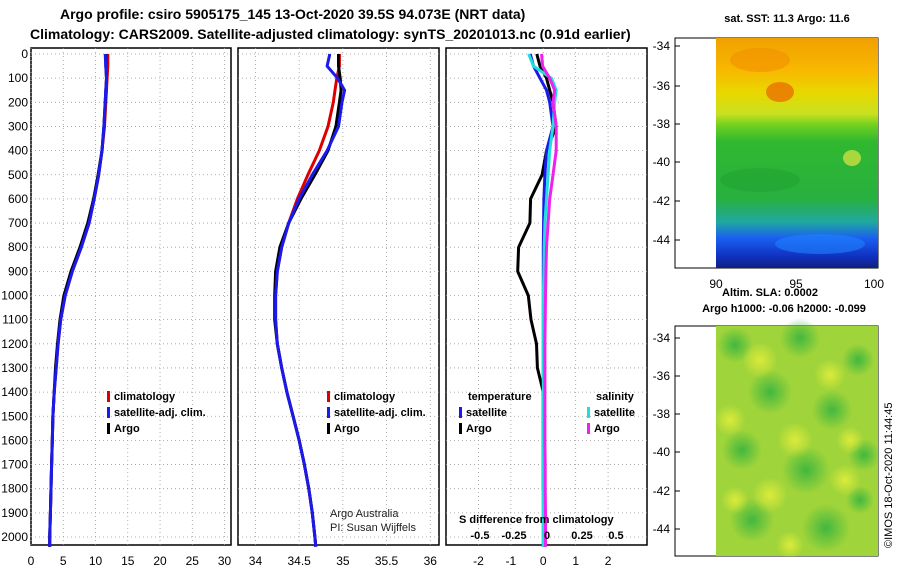  I want to click on legend-title-salinity: salinity, so click(615, 397).